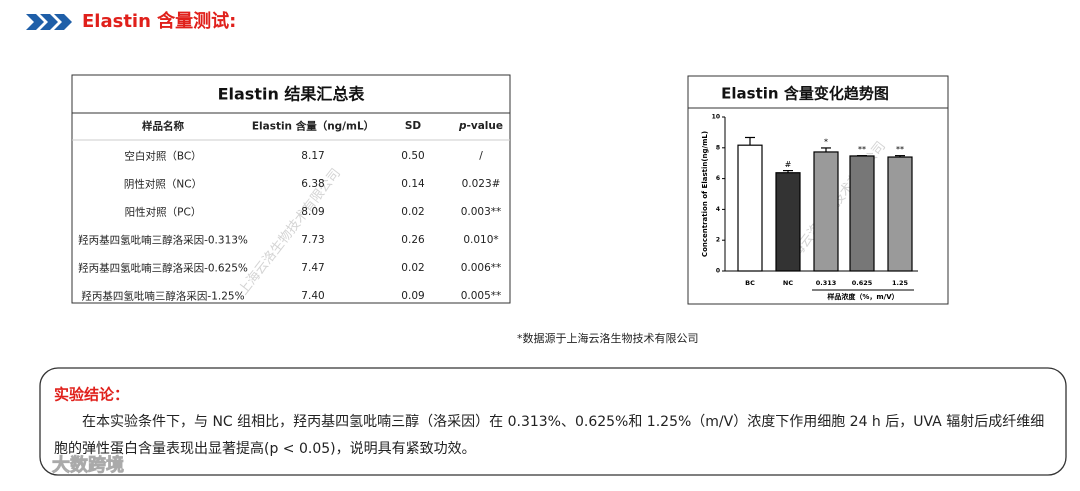 This screenshot has width=1080, height=491. What do you see at coordinates (826, 141) in the screenshot?
I see `significance-label: *` at bounding box center [826, 141].